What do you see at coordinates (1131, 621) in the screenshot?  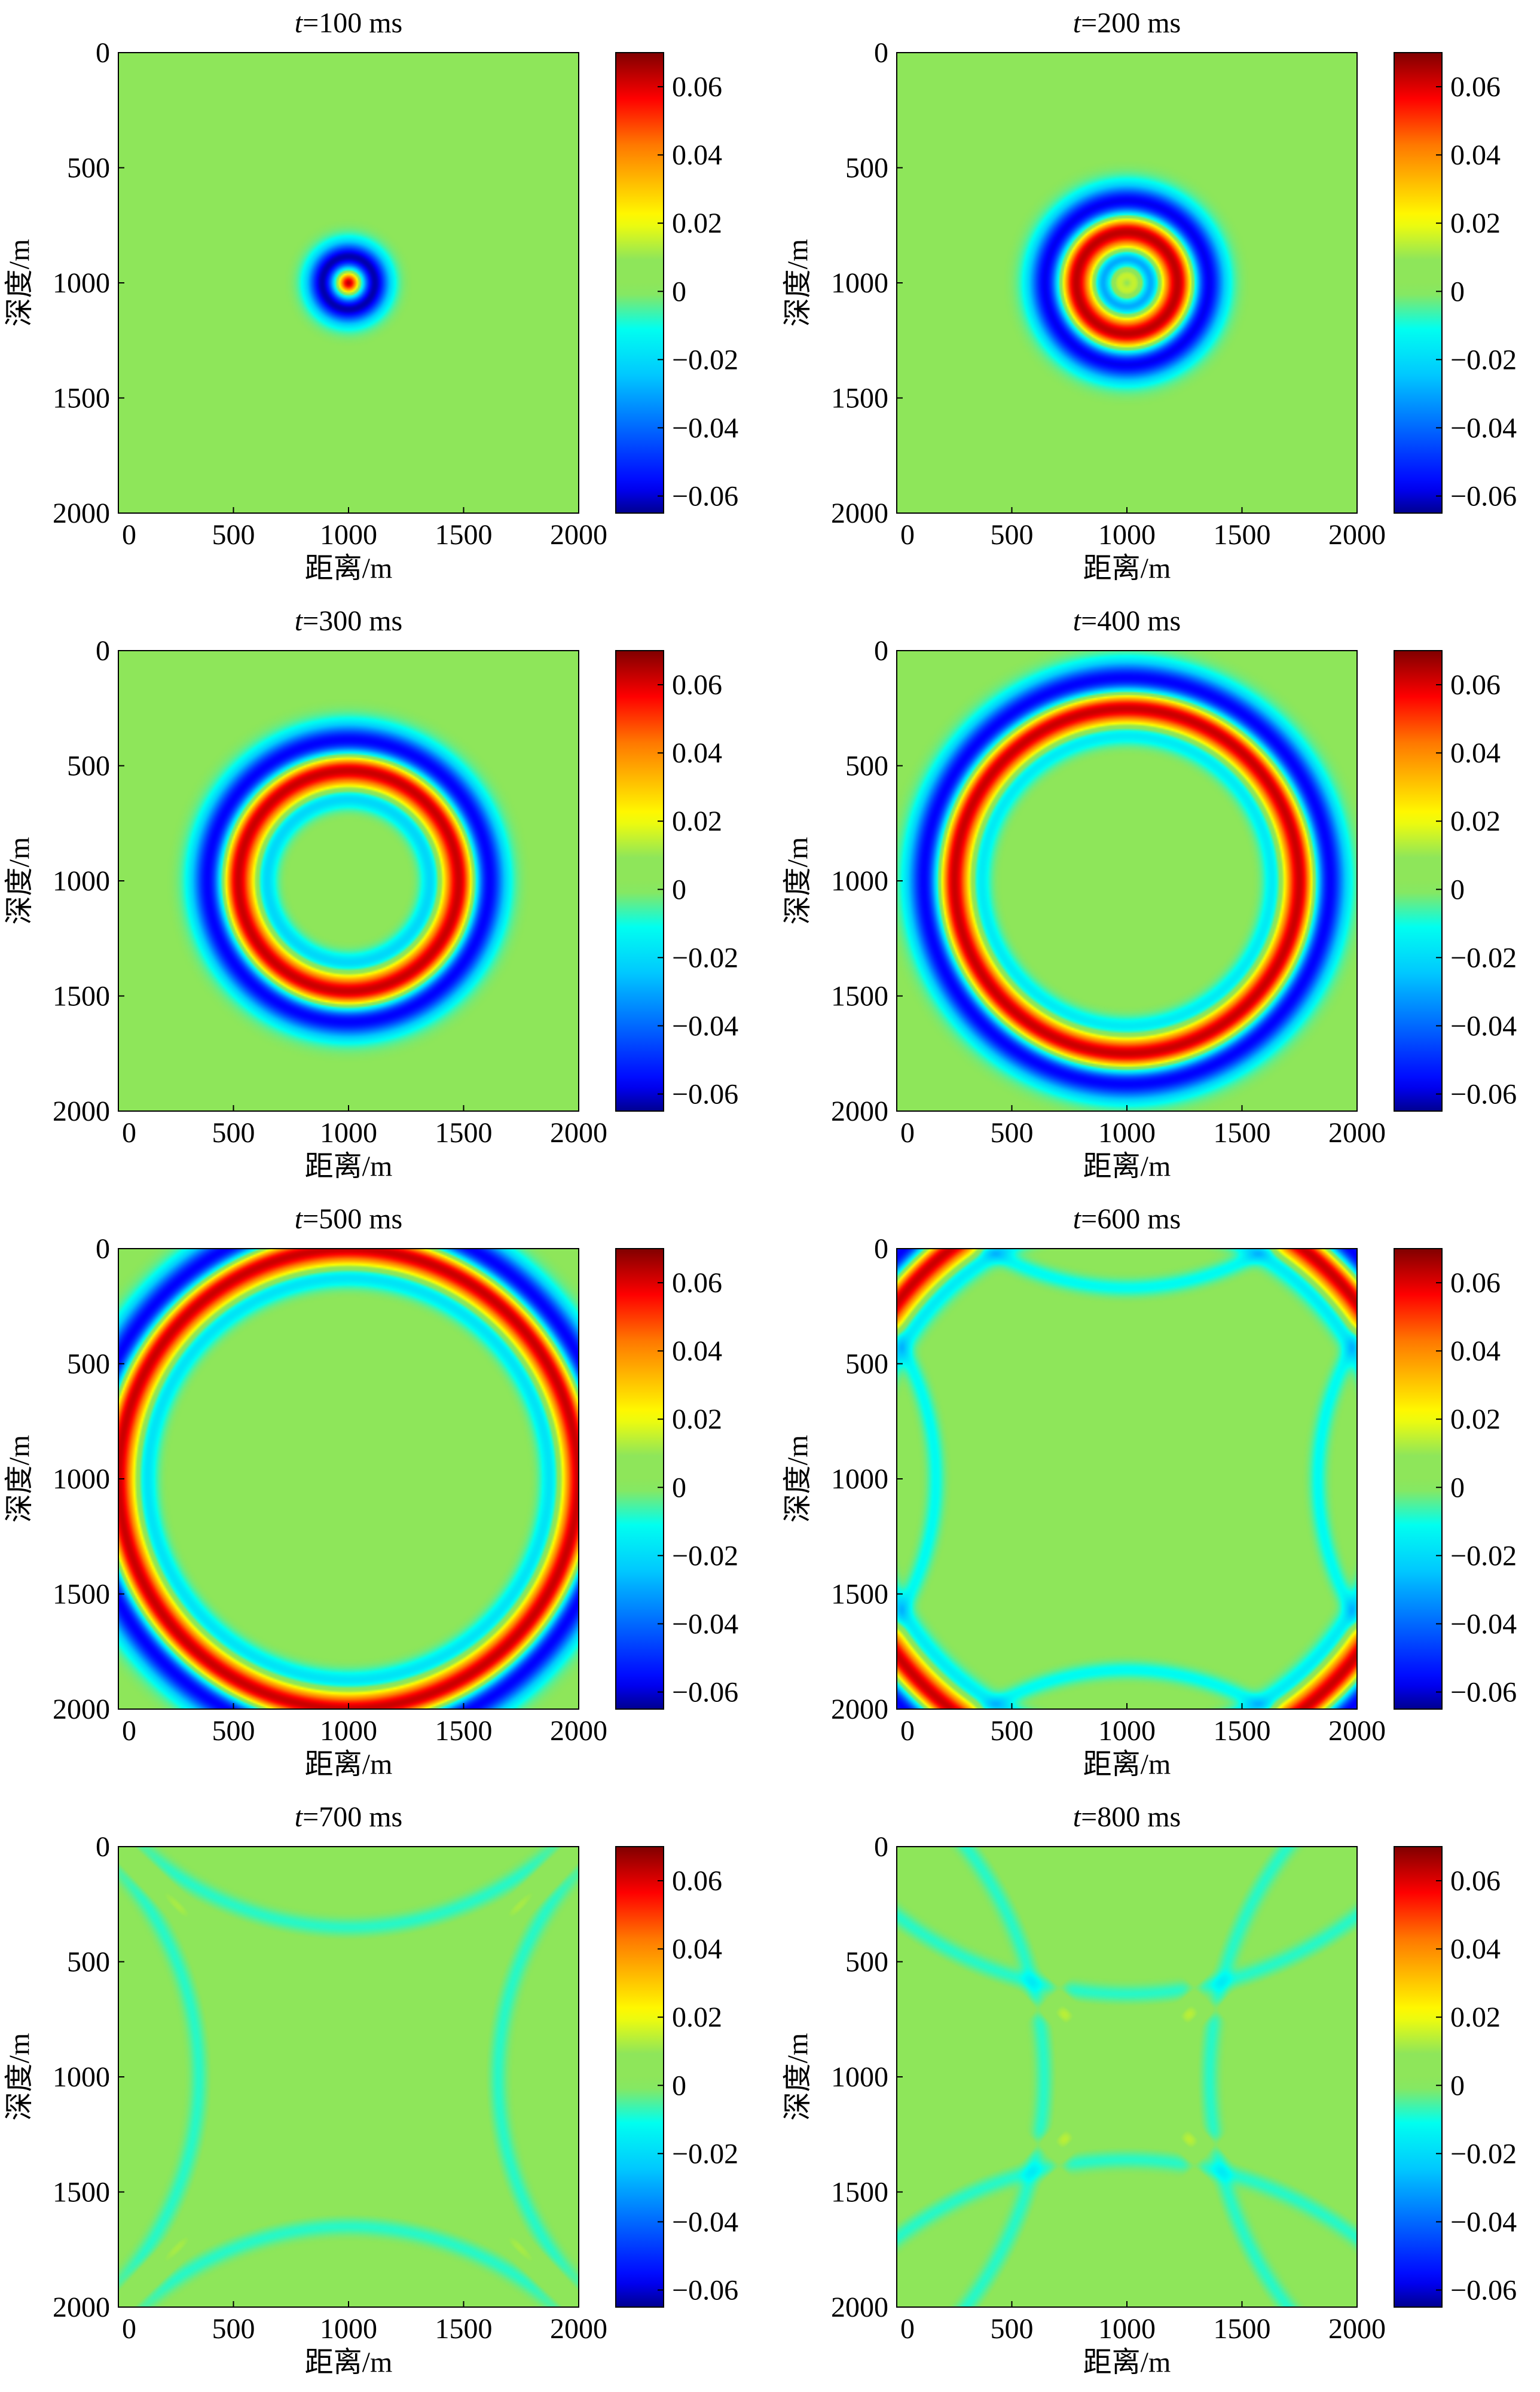 I see `title-value: =400 ms` at bounding box center [1131, 621].